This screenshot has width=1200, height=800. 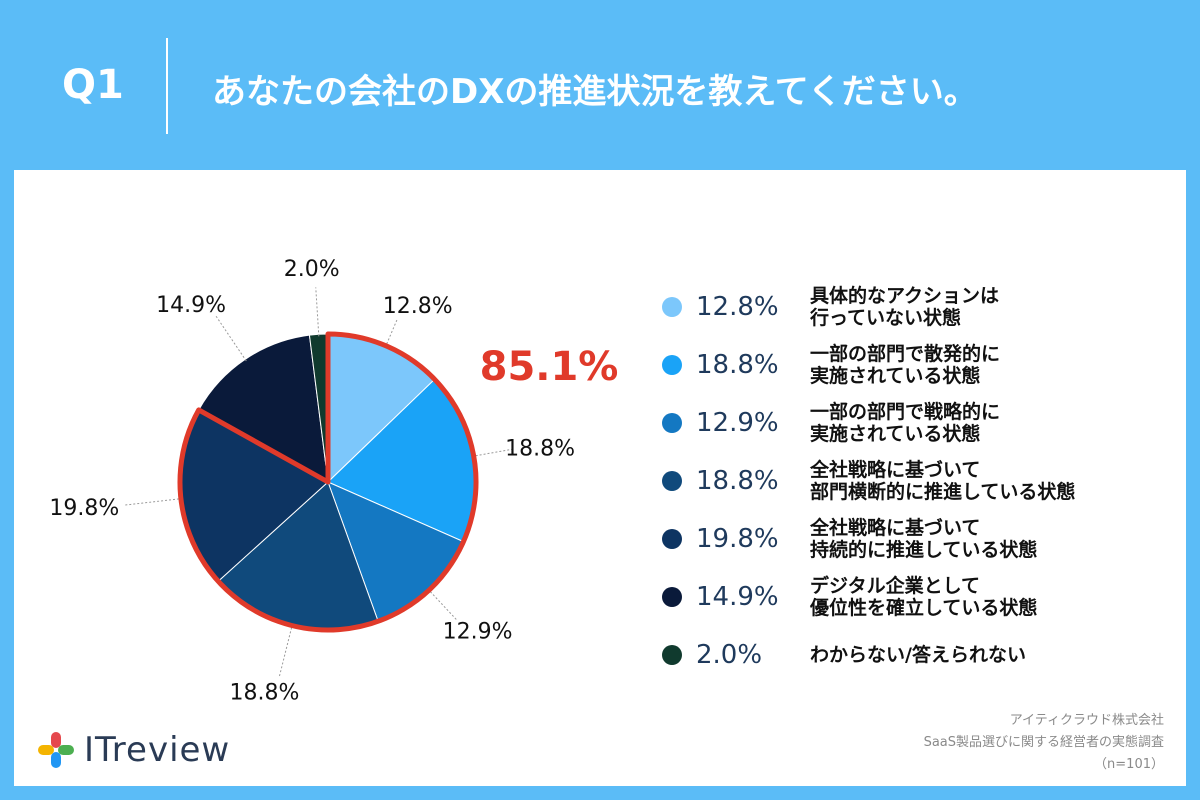 I want to click on legend-item-1: 12.8% 具体的なアクションは 行っていない状態, so click(x=922, y=307).